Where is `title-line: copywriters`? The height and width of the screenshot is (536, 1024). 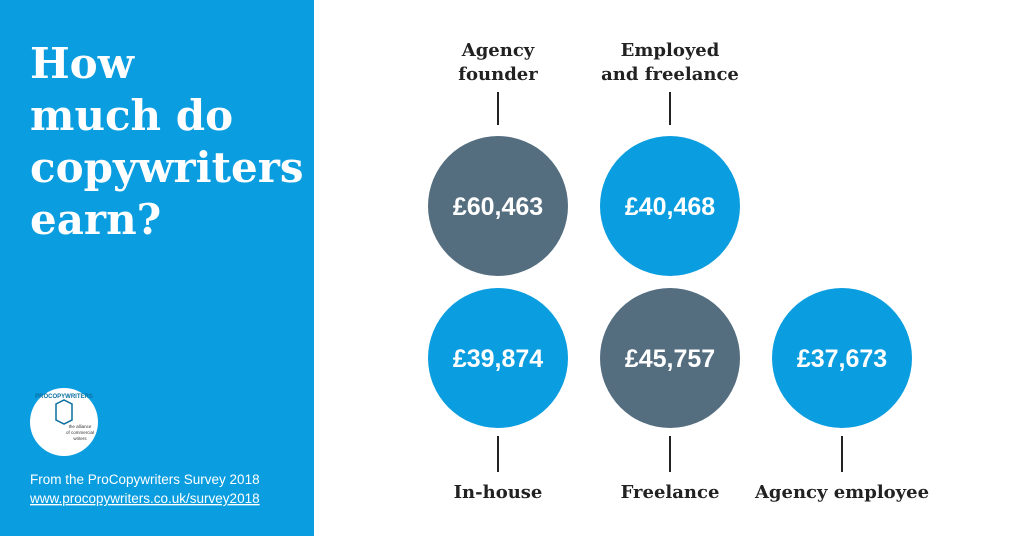
title-line: copywriters is located at coordinates (167, 167).